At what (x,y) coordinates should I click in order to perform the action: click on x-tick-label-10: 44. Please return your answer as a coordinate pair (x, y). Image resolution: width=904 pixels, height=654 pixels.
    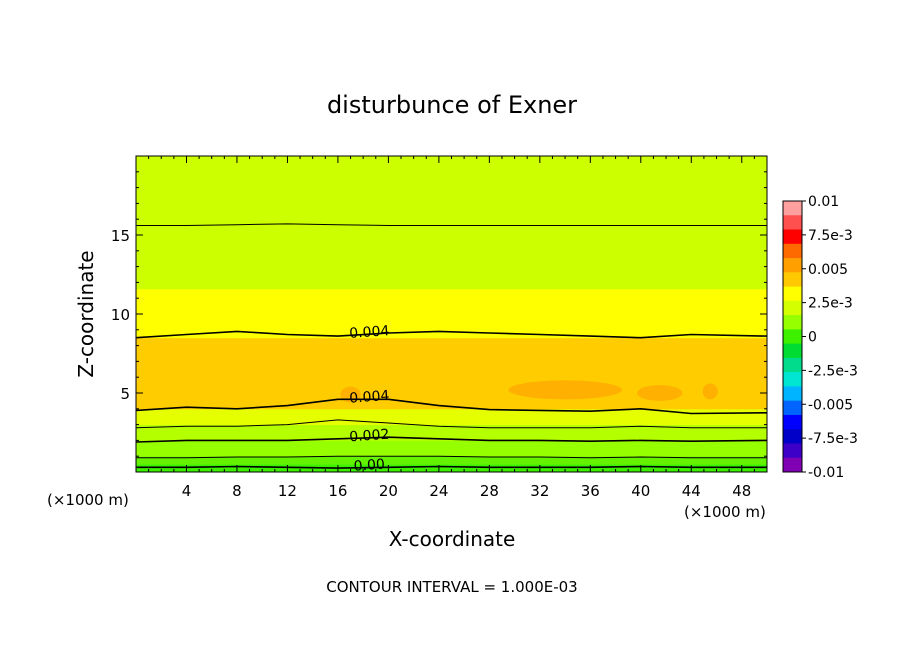
    Looking at the image, I should click on (691, 491).